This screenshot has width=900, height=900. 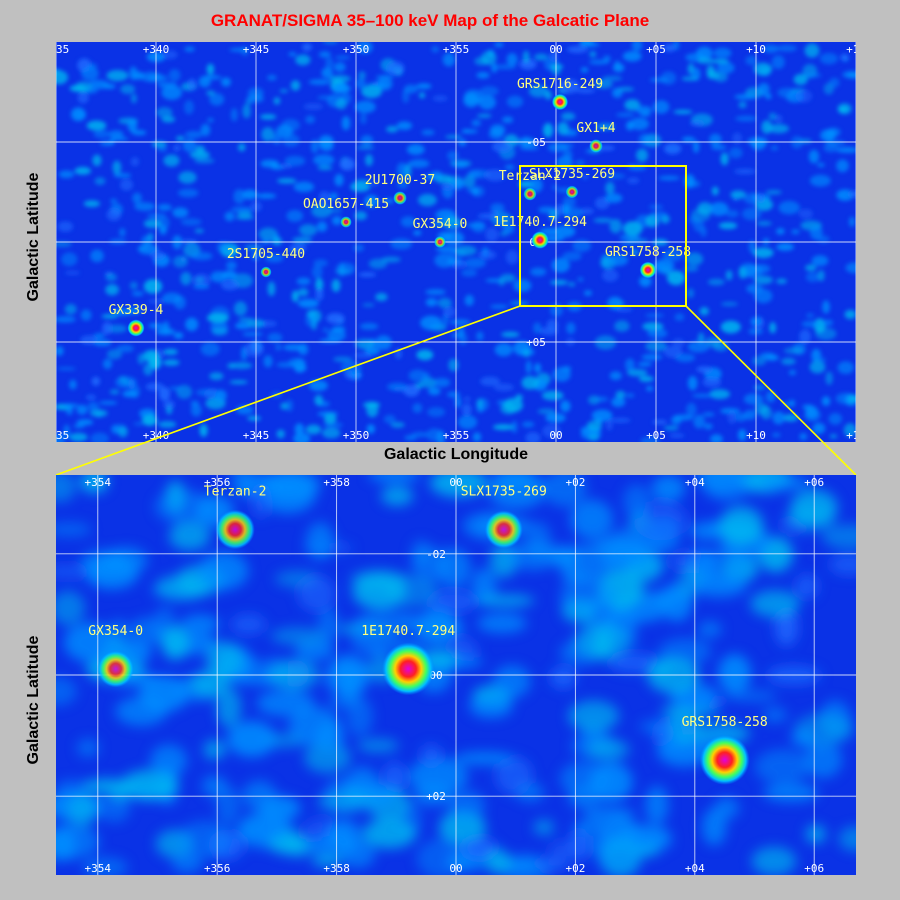 I want to click on lon-tick-label-top: +340, so click(x=156, y=49).